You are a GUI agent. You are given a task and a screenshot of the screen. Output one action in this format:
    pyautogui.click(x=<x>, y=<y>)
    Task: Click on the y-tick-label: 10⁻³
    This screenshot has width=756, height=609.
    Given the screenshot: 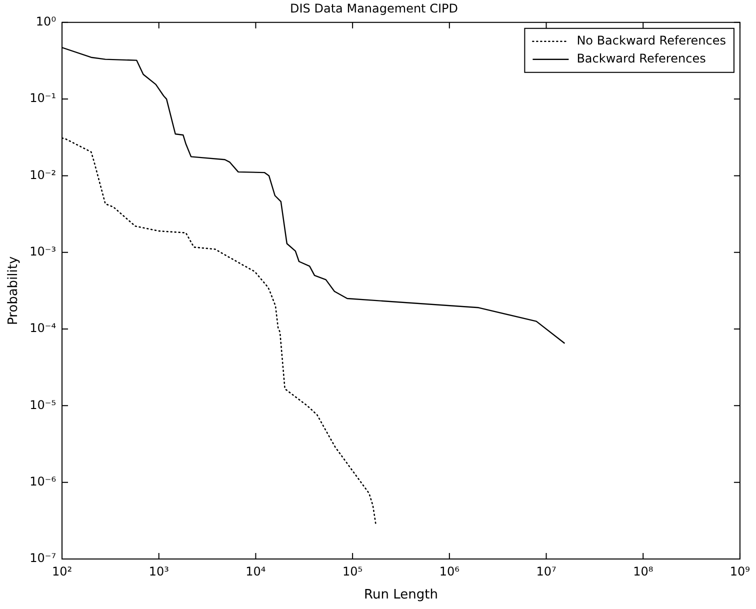 What is the action you would take?
    pyautogui.click(x=43, y=251)
    